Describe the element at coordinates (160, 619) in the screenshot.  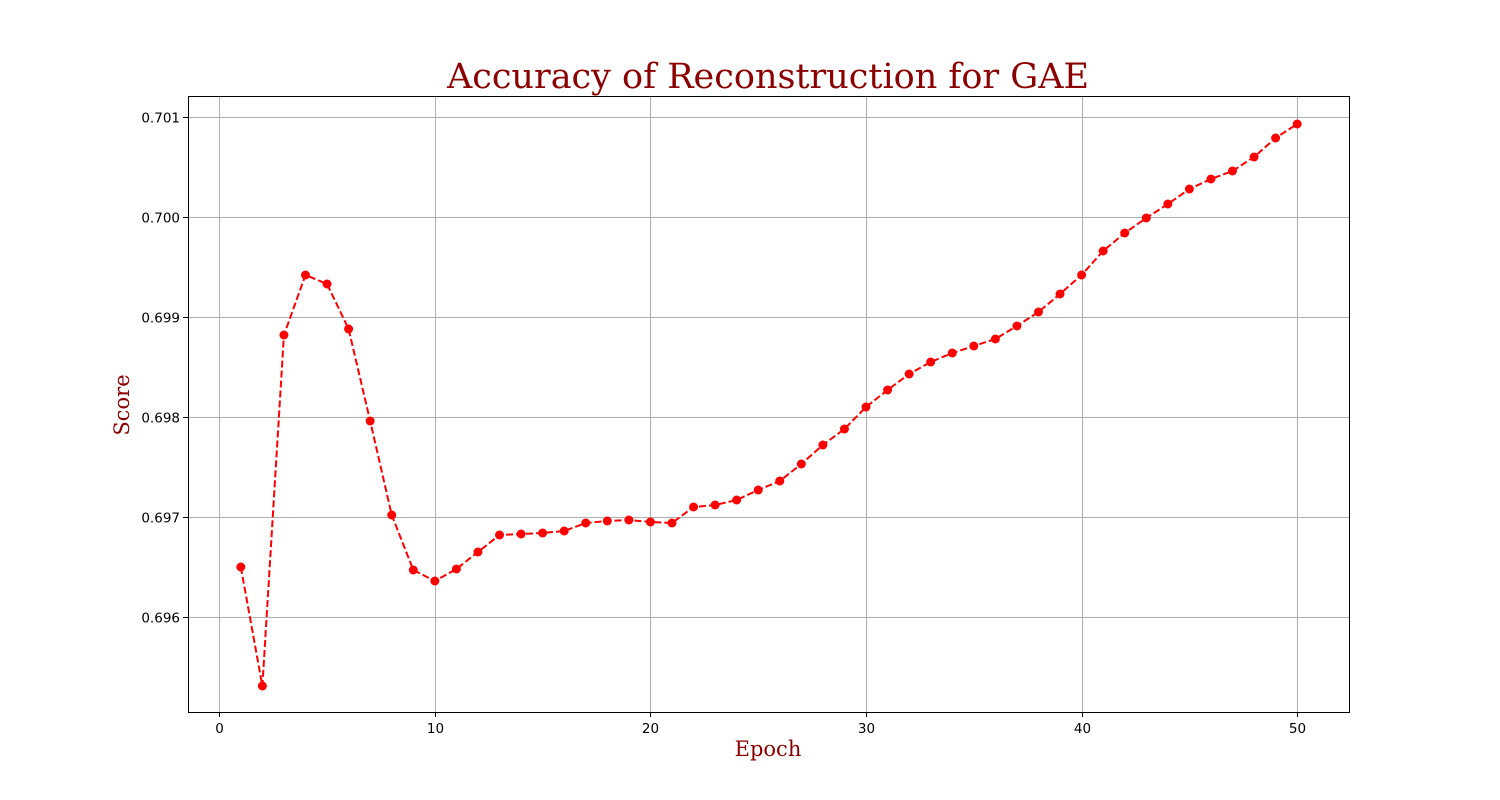
I see `y-tick-label: 0.696` at that location.